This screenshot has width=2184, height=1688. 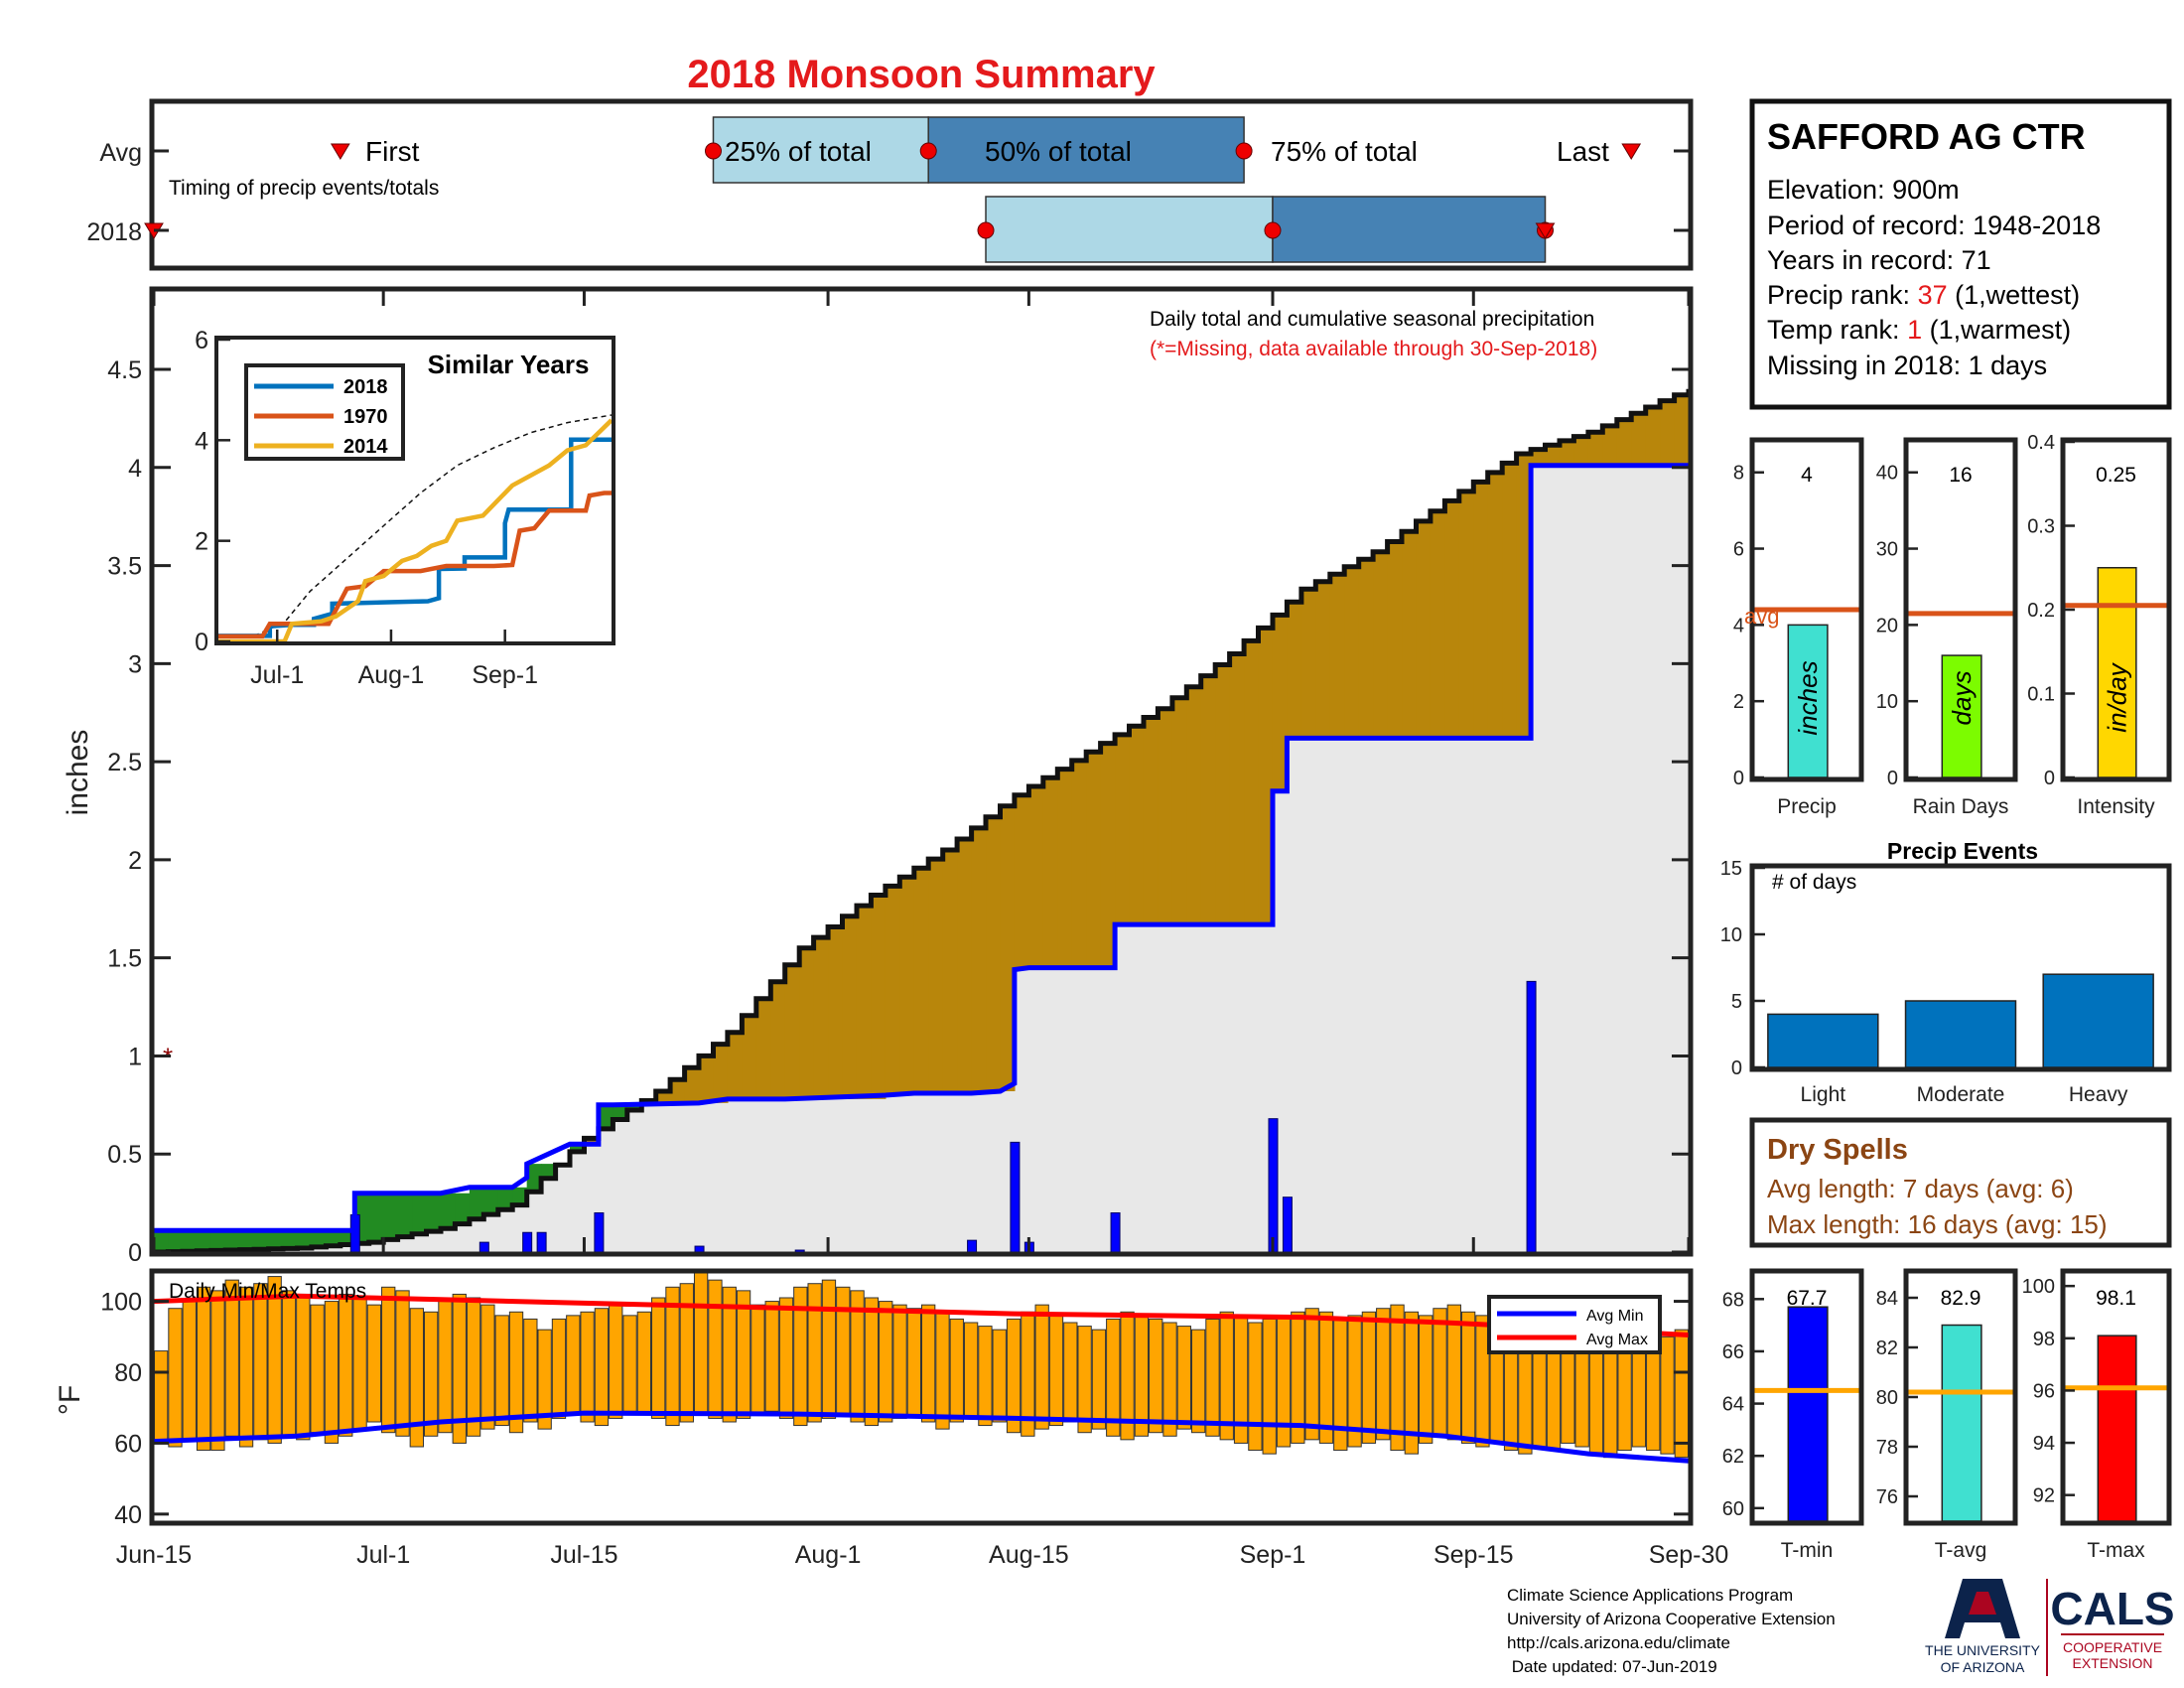 I want to click on date-axis-label: Sep-15, so click(x=1473, y=1555).